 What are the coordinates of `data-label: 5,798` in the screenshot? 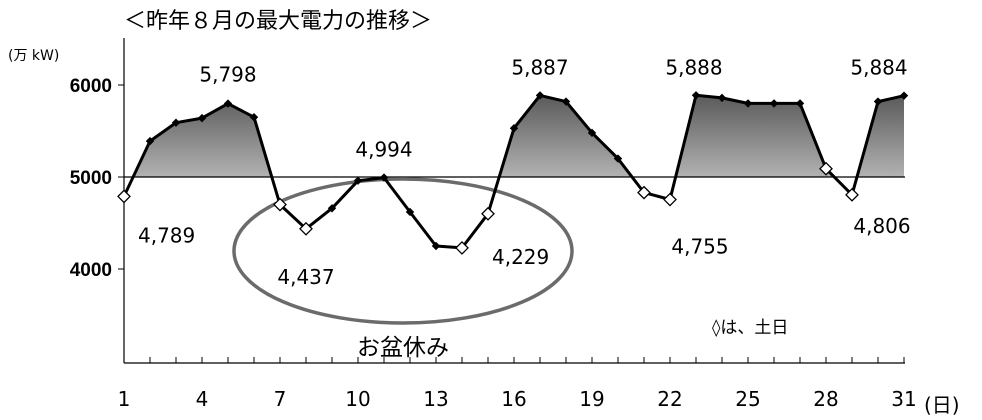 It's located at (227, 75).